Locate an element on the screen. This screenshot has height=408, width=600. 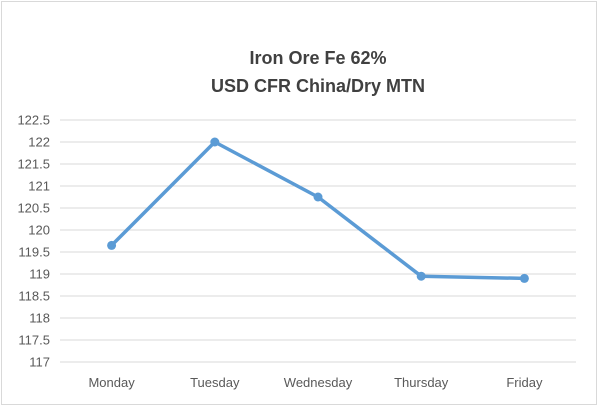
y-tick-label: 121 is located at coordinates (39, 186).